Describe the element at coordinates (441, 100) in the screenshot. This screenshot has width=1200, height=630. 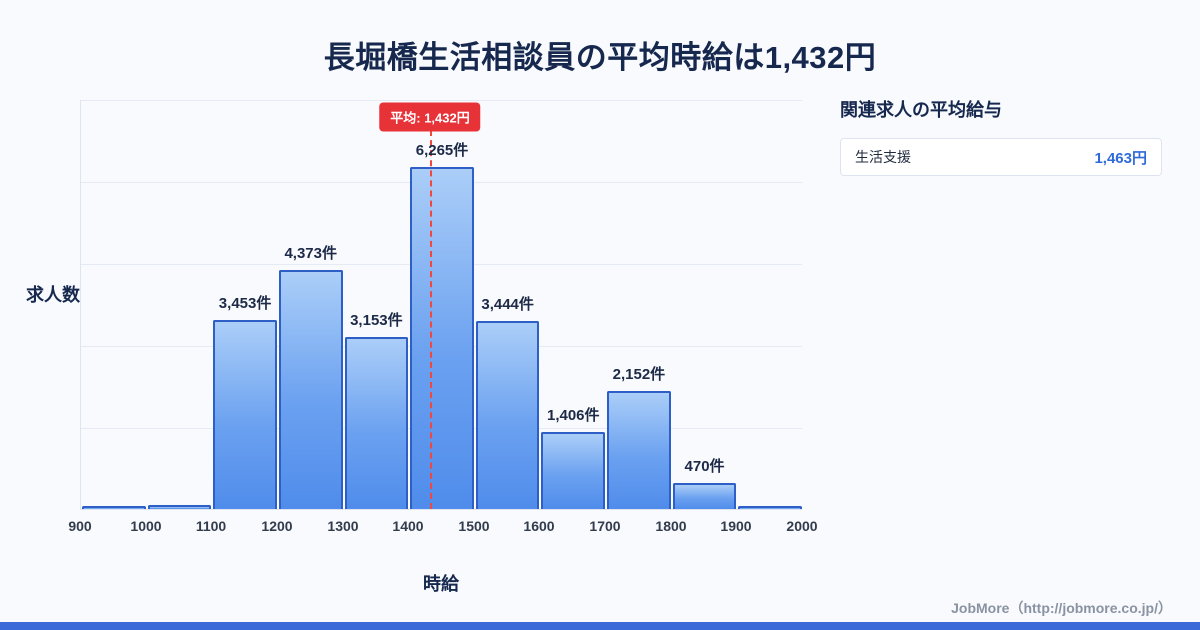
I see `gridline` at that location.